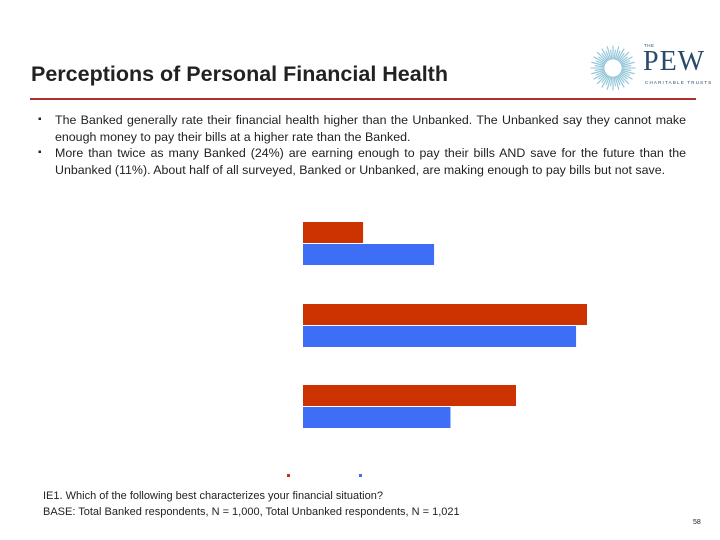 The height and width of the screenshot is (540, 720). Describe the element at coordinates (679, 82) in the screenshot. I see `logo-subtitle: CHARITABLE TRUSTS` at that location.